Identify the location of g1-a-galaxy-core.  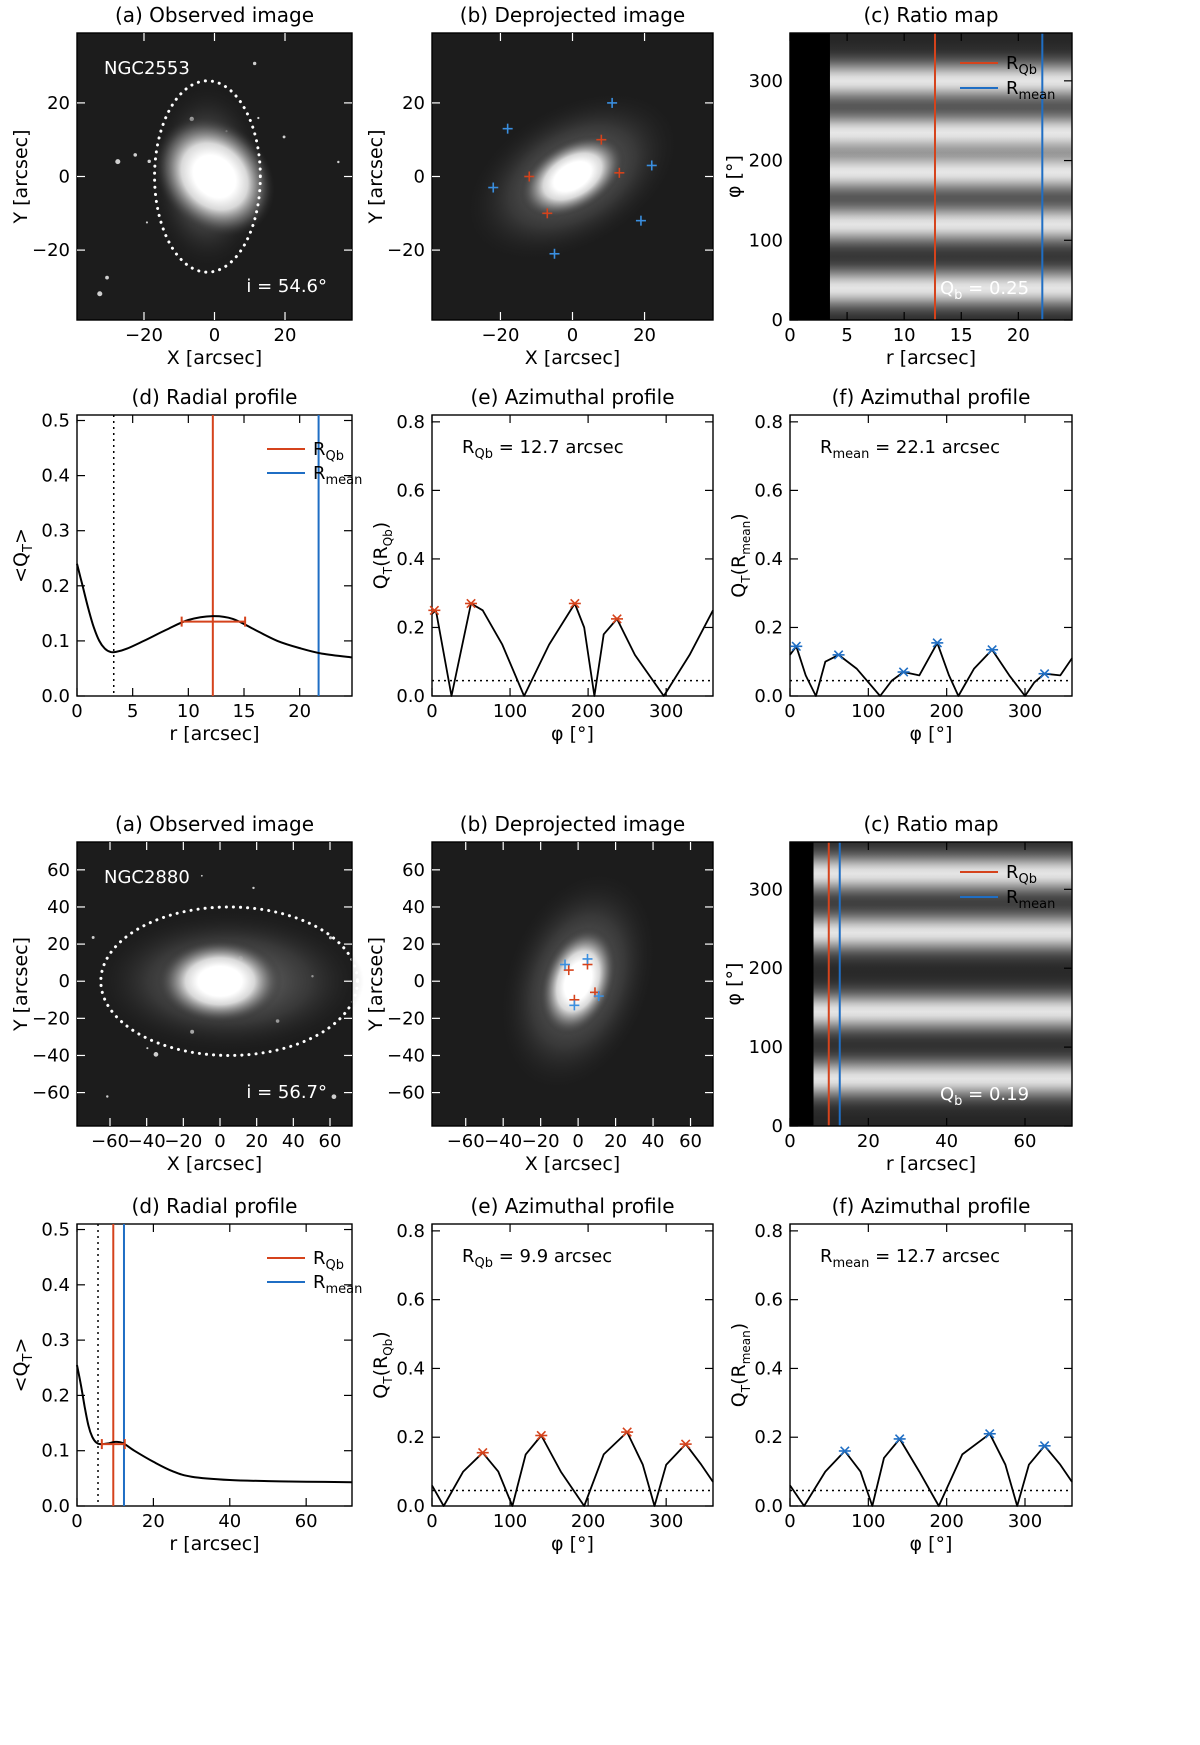
(214, 176).